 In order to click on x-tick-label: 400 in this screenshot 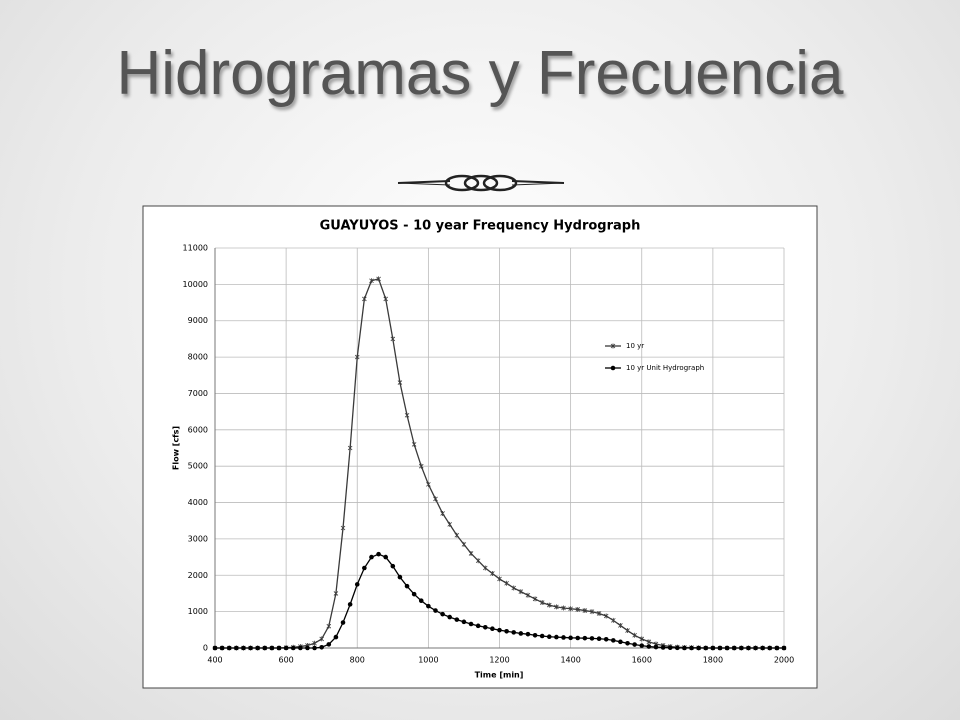, I will do `click(214, 660)`.